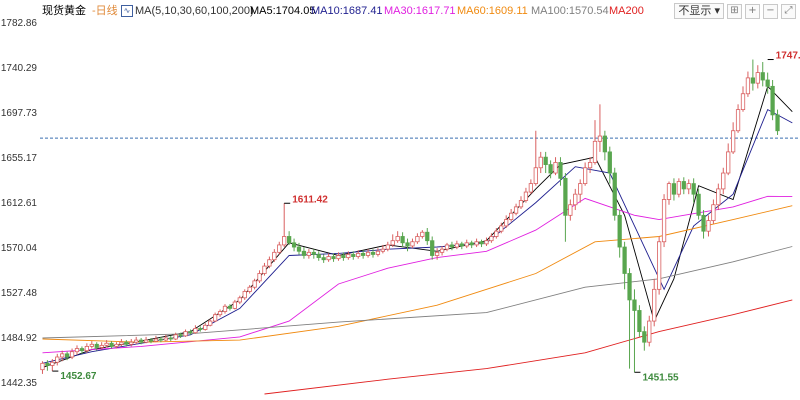  Describe the element at coordinates (788, 11) in the screenshot. I see `fullscreen-icon: ⤢` at that location.